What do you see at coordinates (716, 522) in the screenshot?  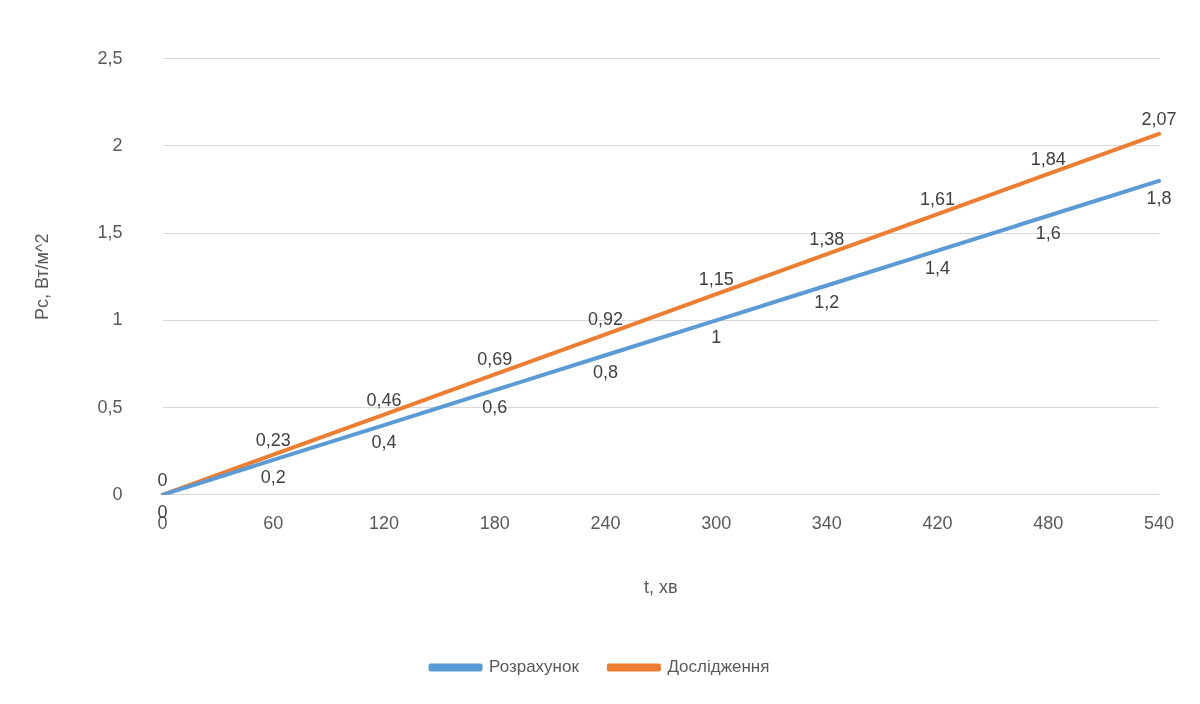 I see `x-tick-label: 300` at bounding box center [716, 522].